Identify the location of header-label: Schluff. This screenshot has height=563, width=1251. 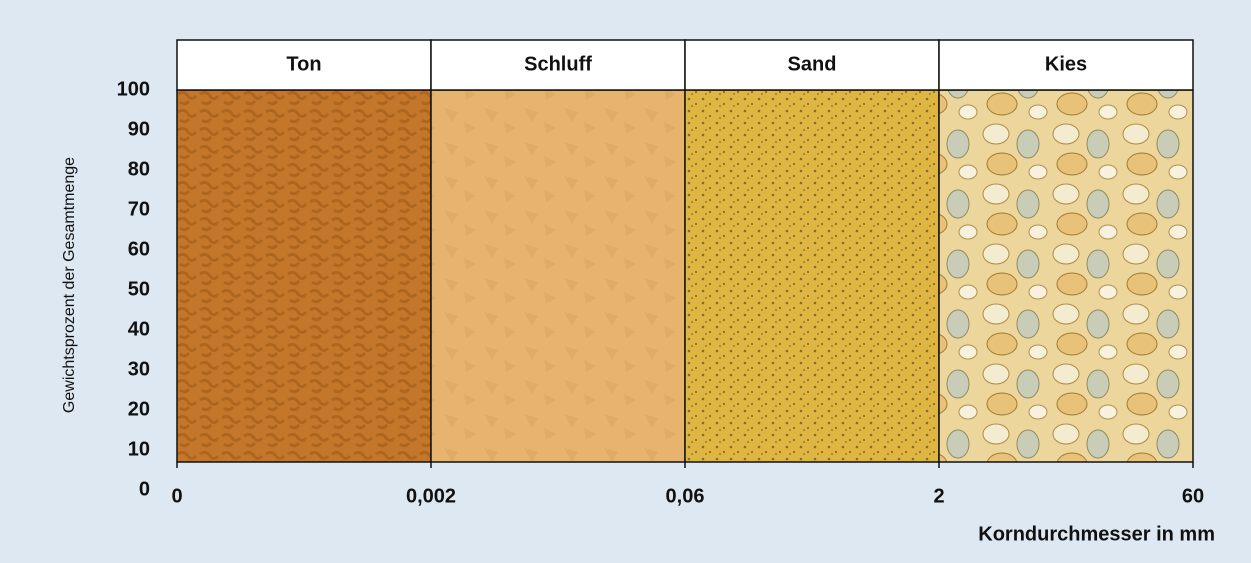
(558, 64).